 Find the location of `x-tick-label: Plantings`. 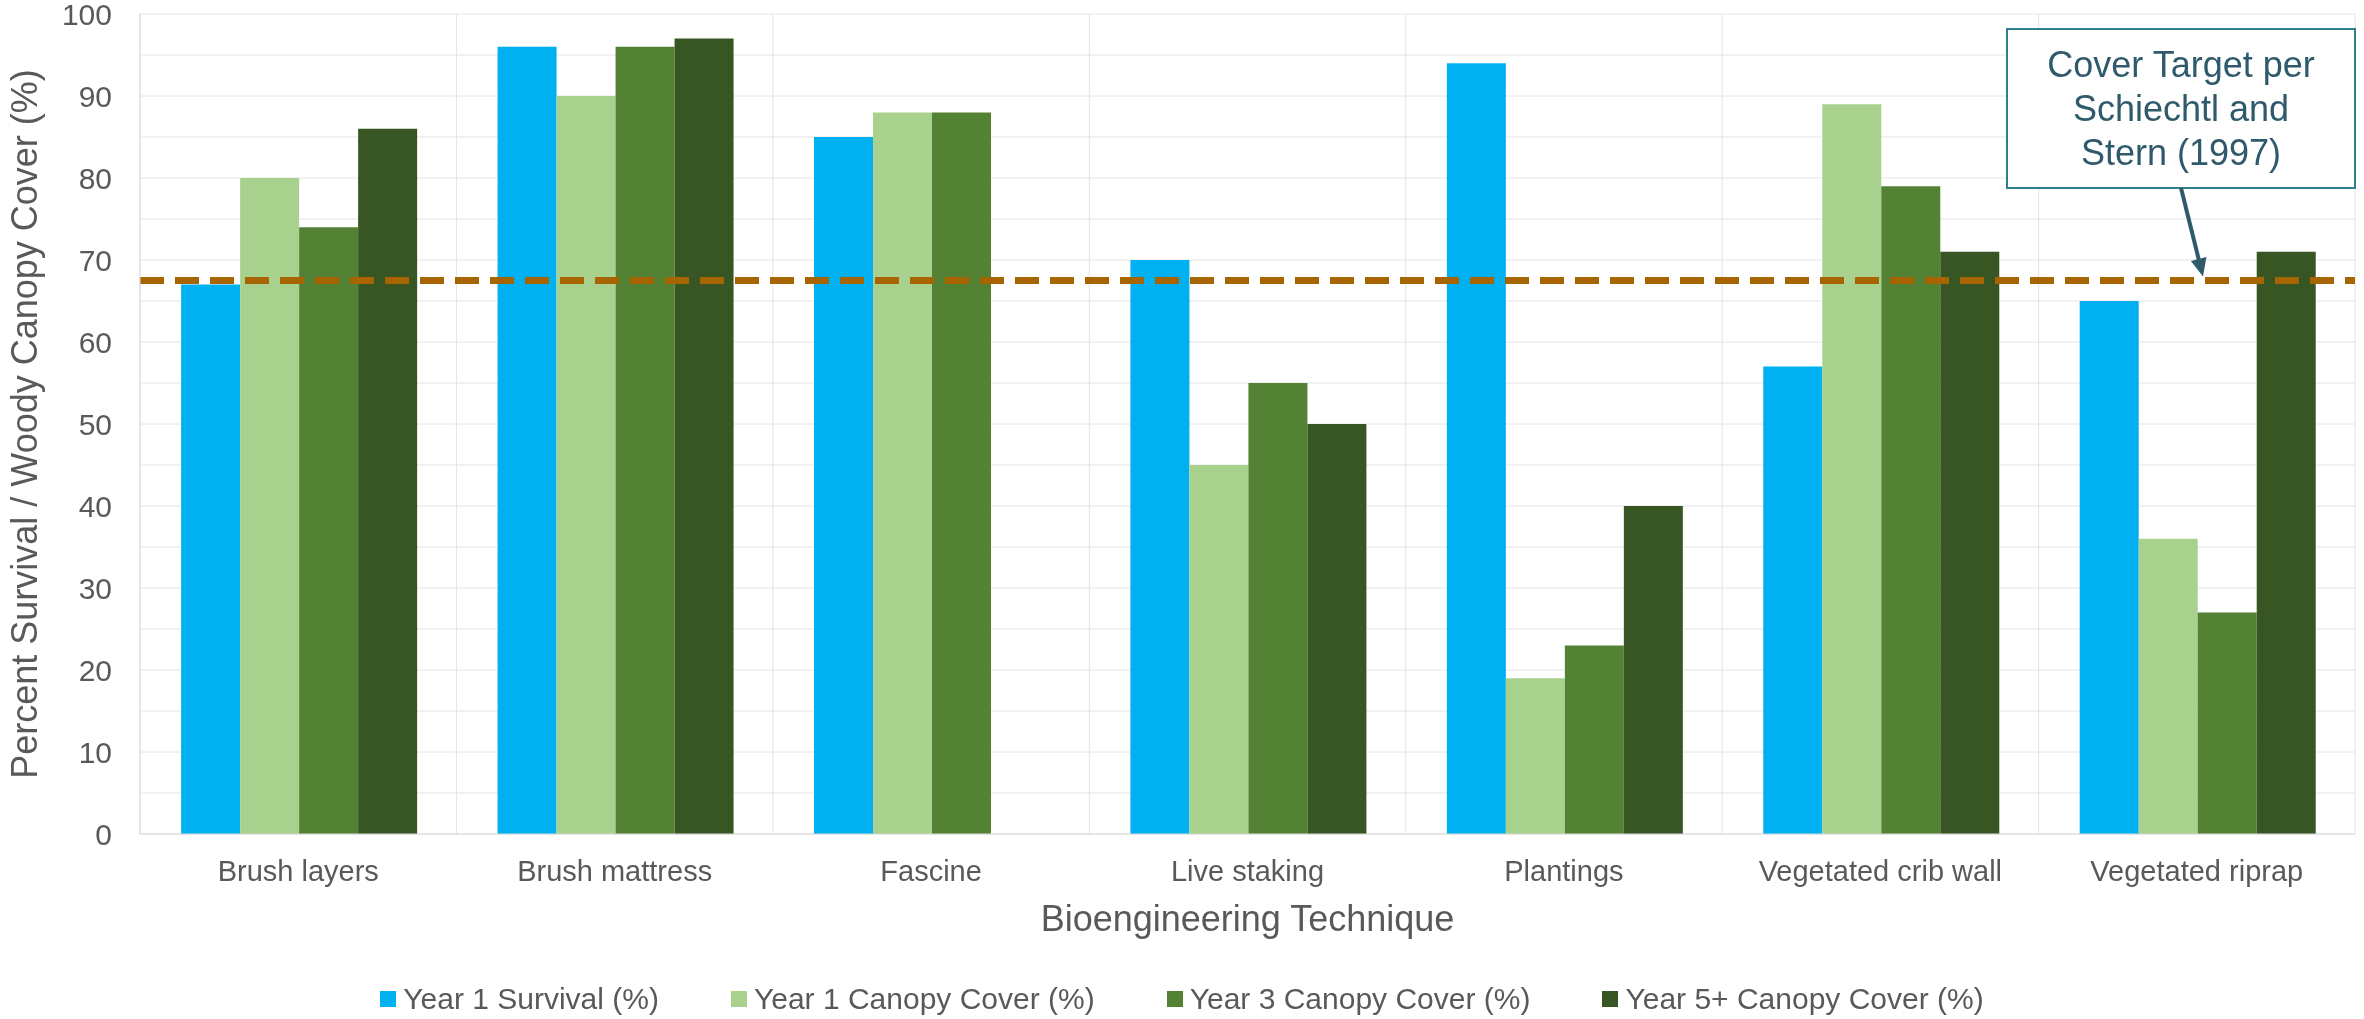

x-tick-label: Plantings is located at coordinates (1564, 870).